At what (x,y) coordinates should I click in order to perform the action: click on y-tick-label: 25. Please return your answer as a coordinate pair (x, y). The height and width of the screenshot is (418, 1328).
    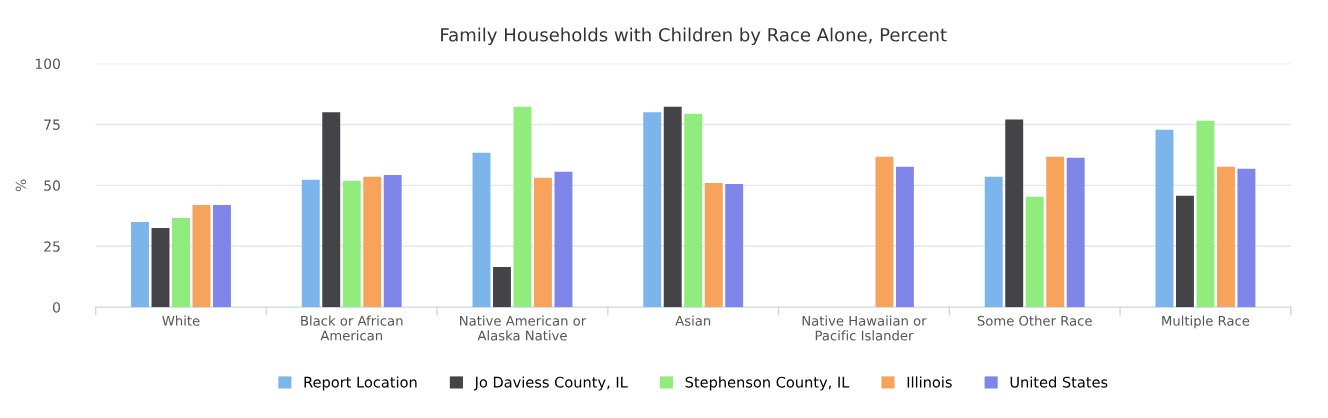
    Looking at the image, I should click on (52, 246).